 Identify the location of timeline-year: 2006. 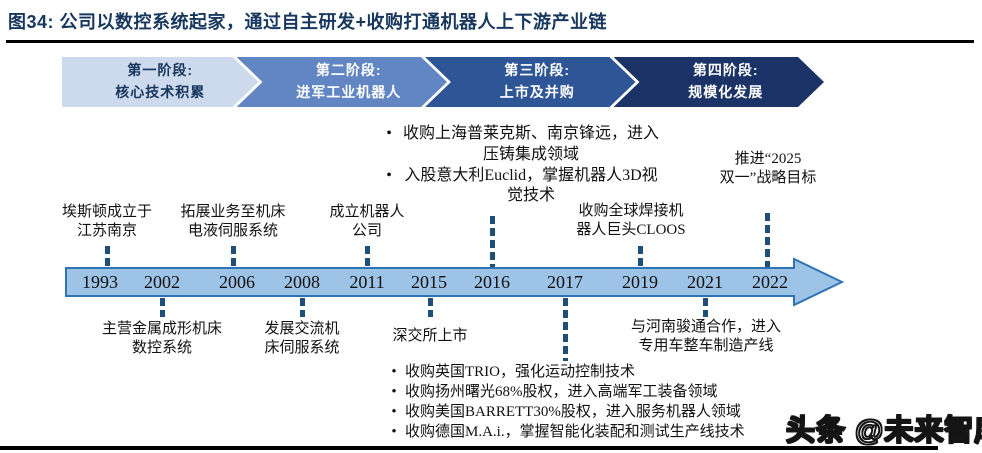
(237, 282).